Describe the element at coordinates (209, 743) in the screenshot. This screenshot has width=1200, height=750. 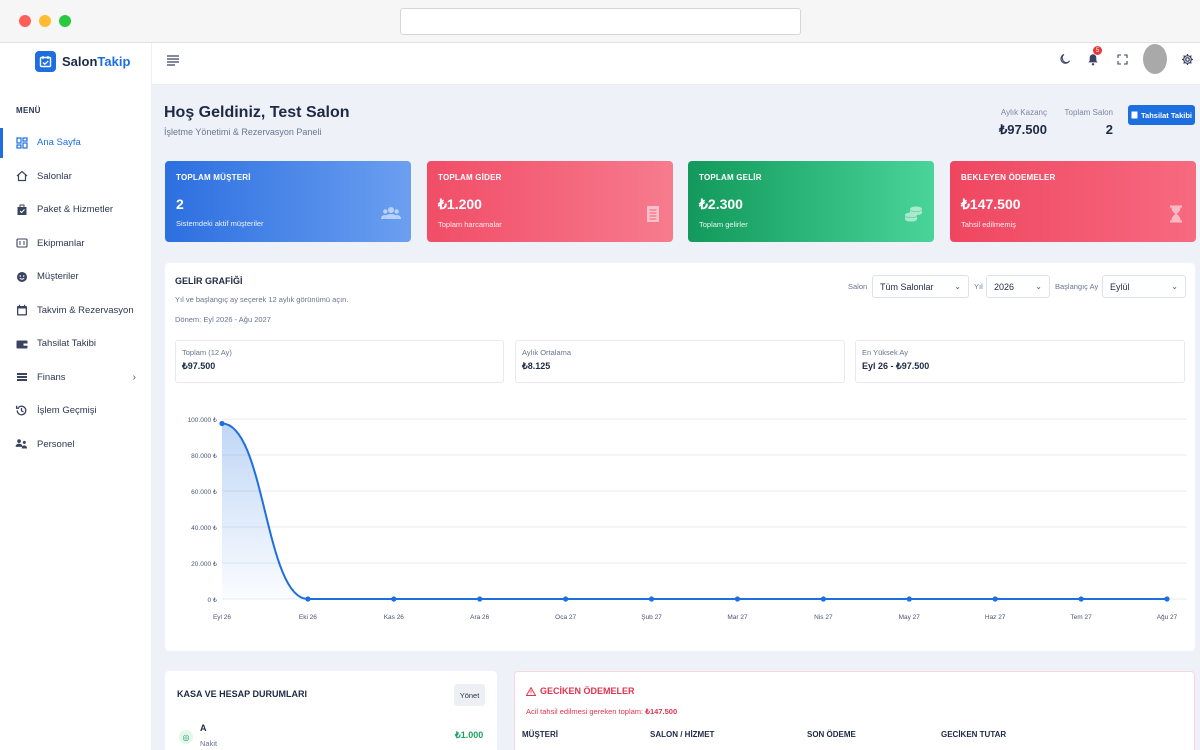
I see `account-type: Nakit` at that location.